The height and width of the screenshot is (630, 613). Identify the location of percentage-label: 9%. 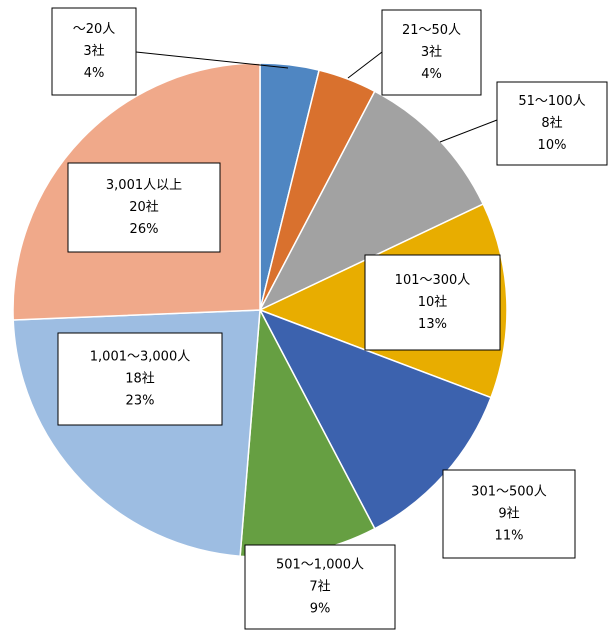
(320, 609).